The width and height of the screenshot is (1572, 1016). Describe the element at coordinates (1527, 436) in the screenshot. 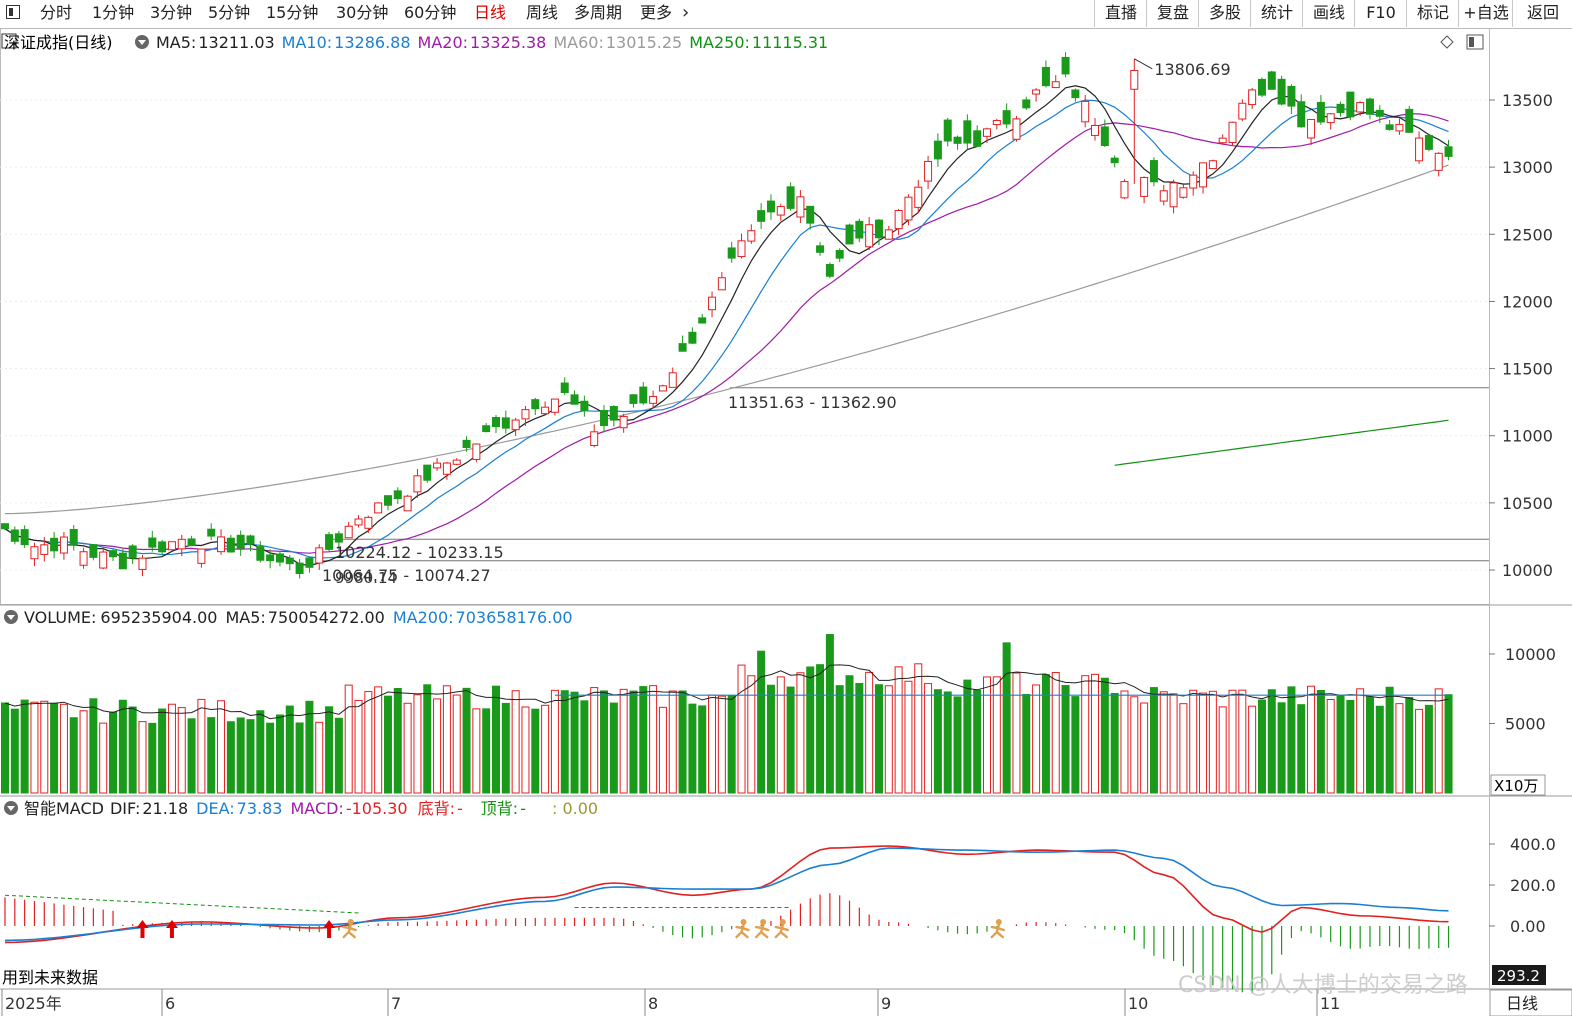

I see `price-tick-label: 11000` at that location.